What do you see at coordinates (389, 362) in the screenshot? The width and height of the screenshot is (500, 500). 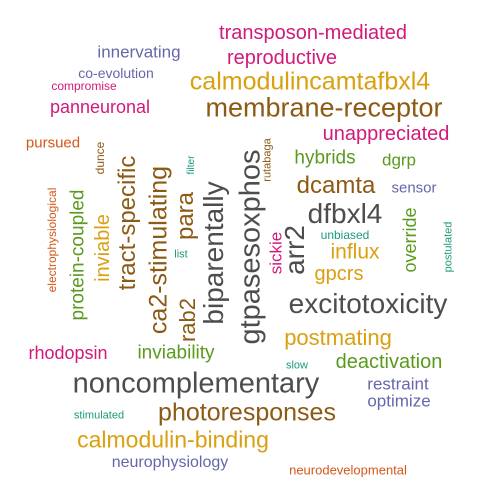 I see `word-deactivation: deactivation` at bounding box center [389, 362].